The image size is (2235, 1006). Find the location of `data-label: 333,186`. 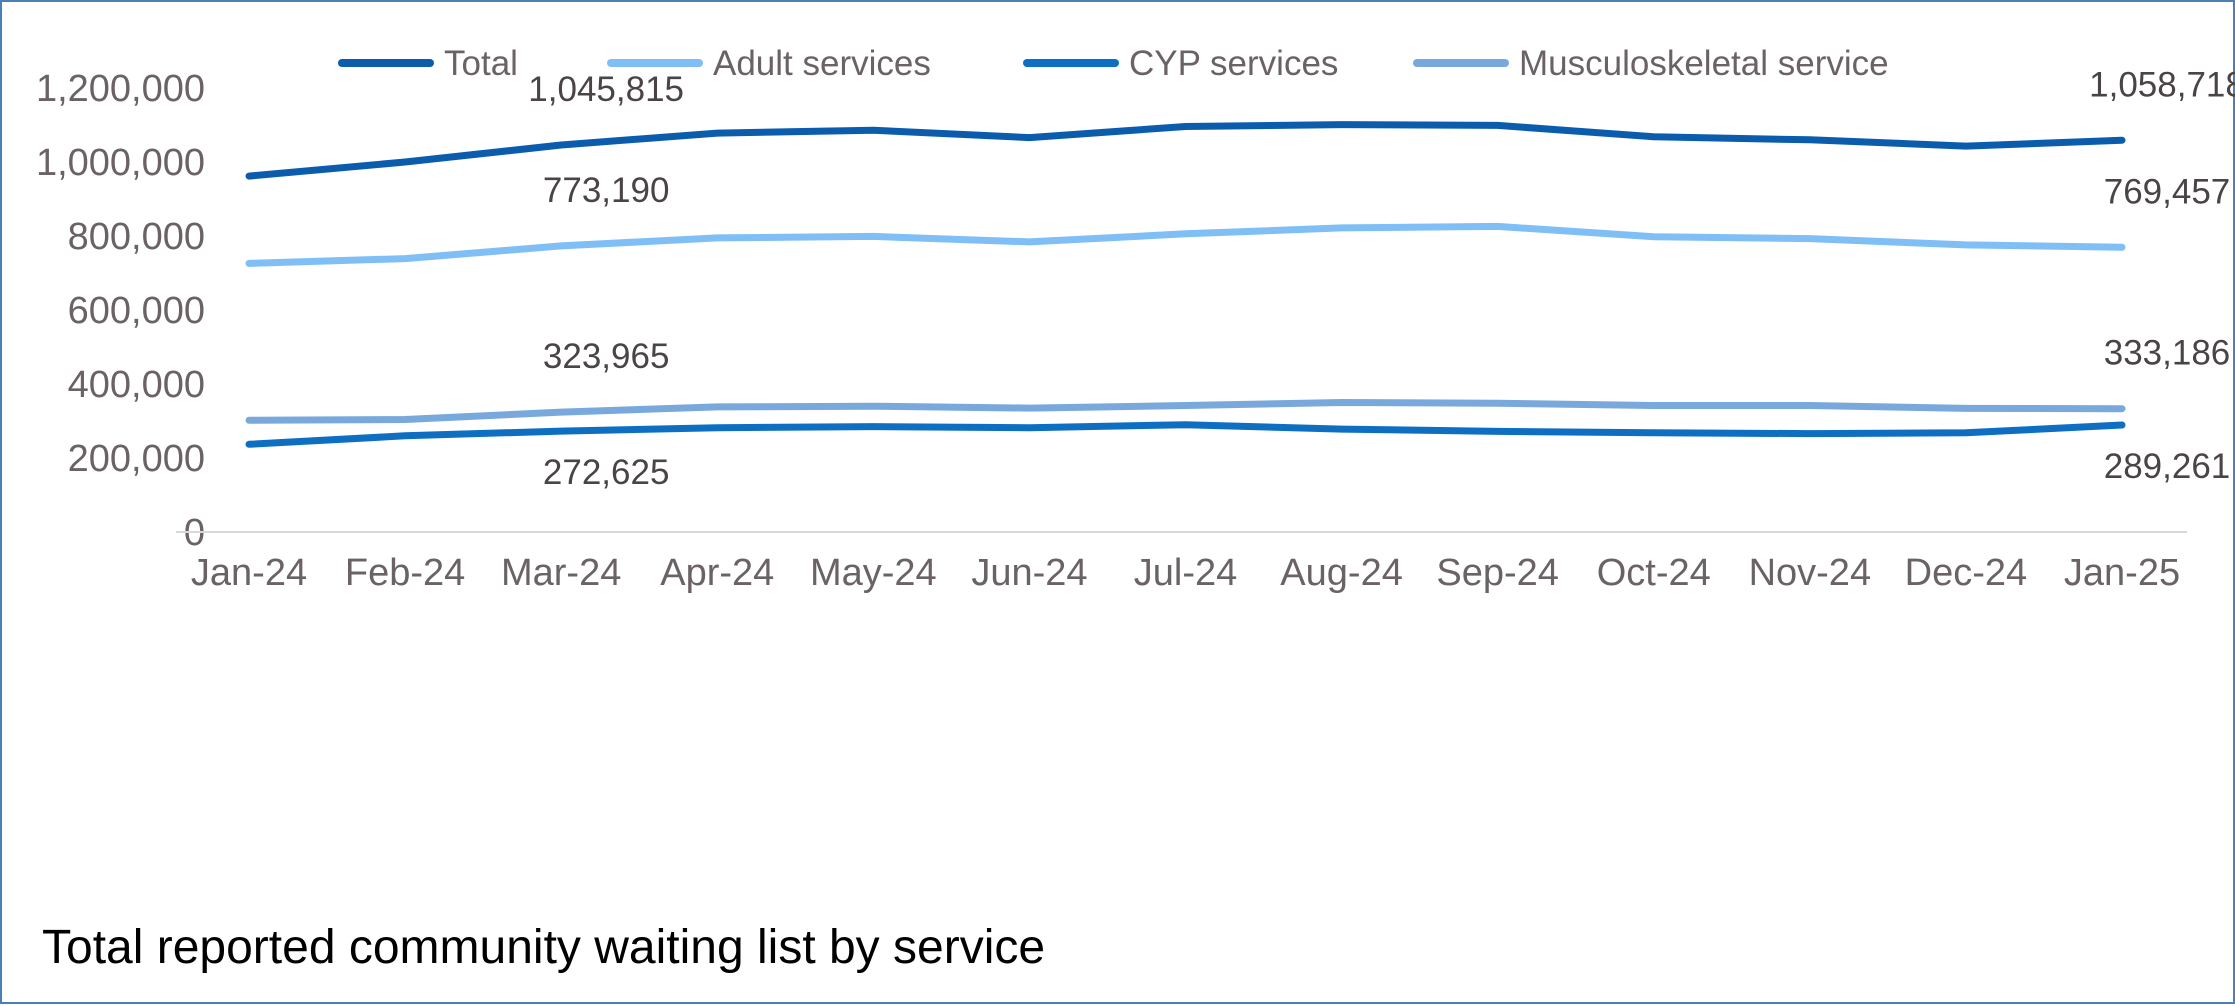

data-label: 333,186 is located at coordinates (2167, 353).